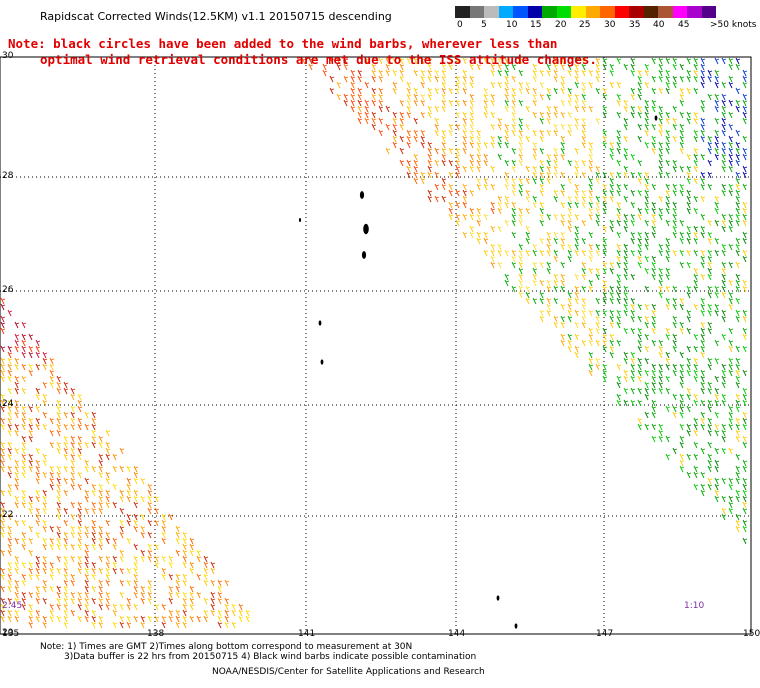  What do you see at coordinates (679, 12) in the screenshot?
I see `legend-swatch` at bounding box center [679, 12].